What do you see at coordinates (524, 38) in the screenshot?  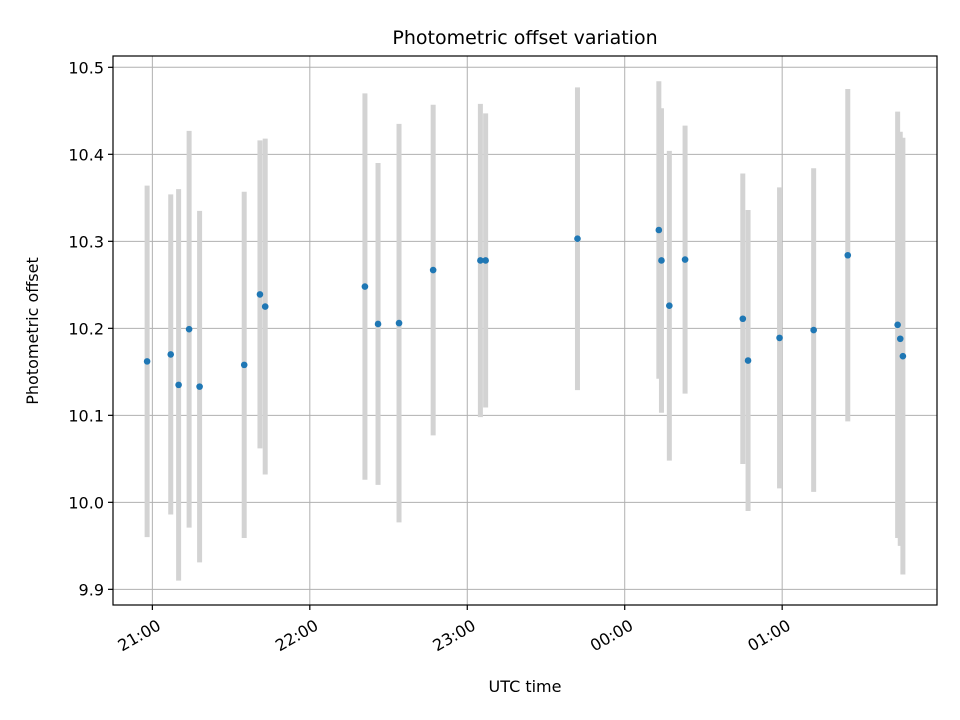 I see `chart-title: Photometric offset variation` at bounding box center [524, 38].